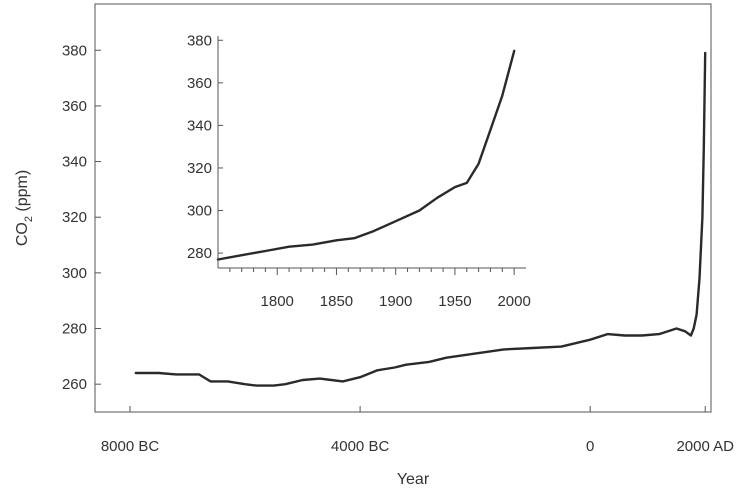 Image resolution: width=738 pixels, height=492 pixels. I want to click on y-tick-label: 340, so click(74, 162).